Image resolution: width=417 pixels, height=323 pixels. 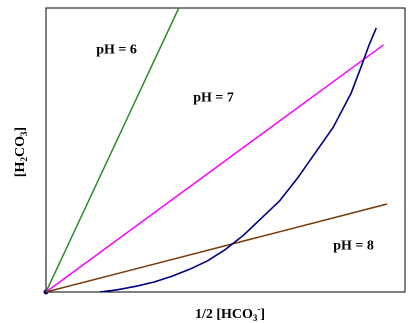 I want to click on y-axis-label: [H2CO3], so click(x=21, y=152).